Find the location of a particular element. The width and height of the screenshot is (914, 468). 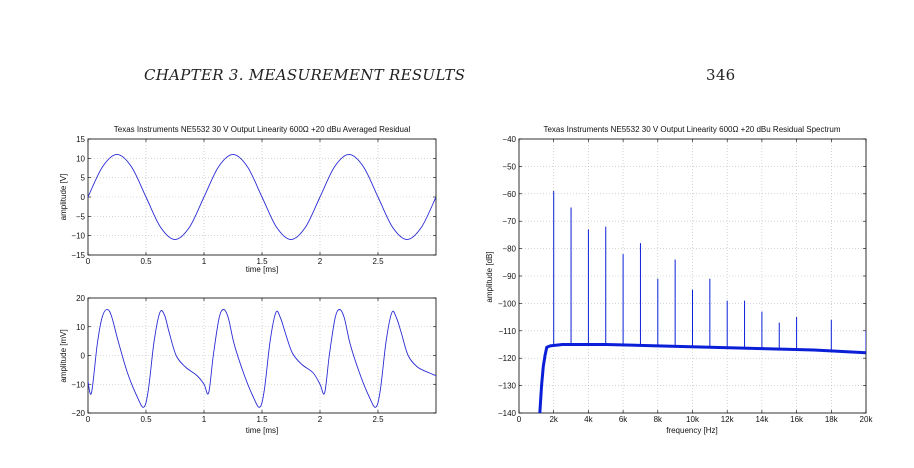

y-tick-label: 5 is located at coordinates (83, 178).